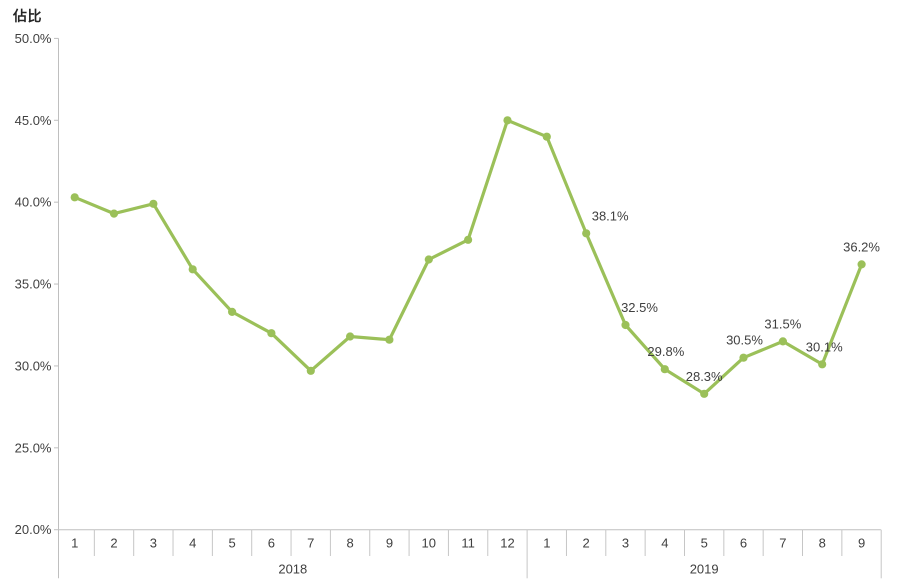 The height and width of the screenshot is (585, 908). What do you see at coordinates (507, 543) in the screenshot?
I see `month-label: 12` at bounding box center [507, 543].